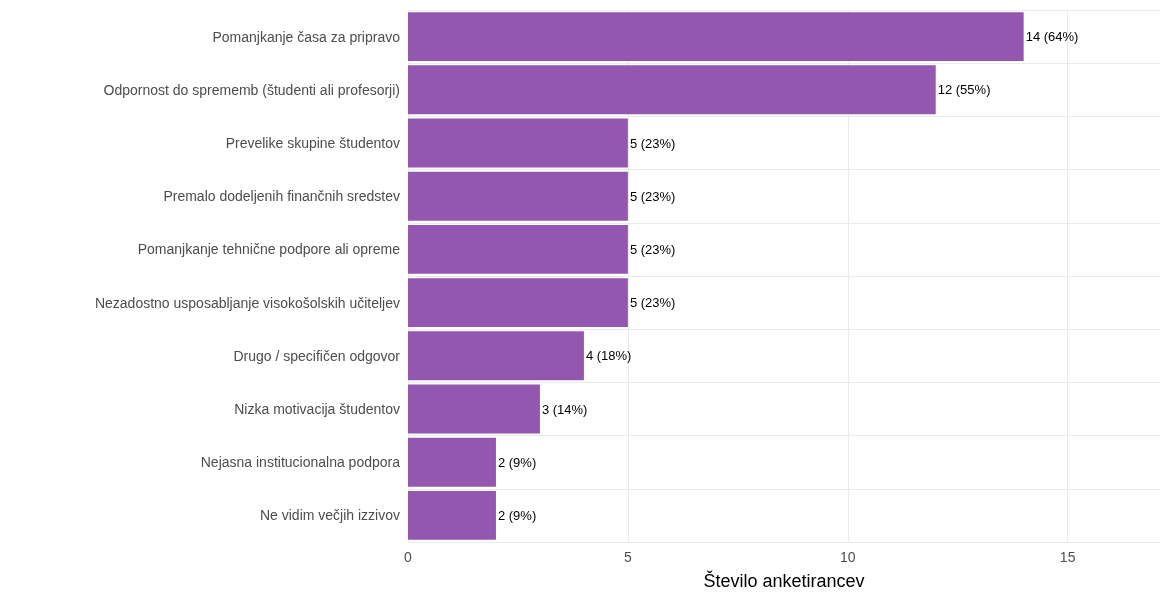  Describe the element at coordinates (317, 409) in the screenshot. I see `y-tick-label: Nizka motivacija študentov` at that location.